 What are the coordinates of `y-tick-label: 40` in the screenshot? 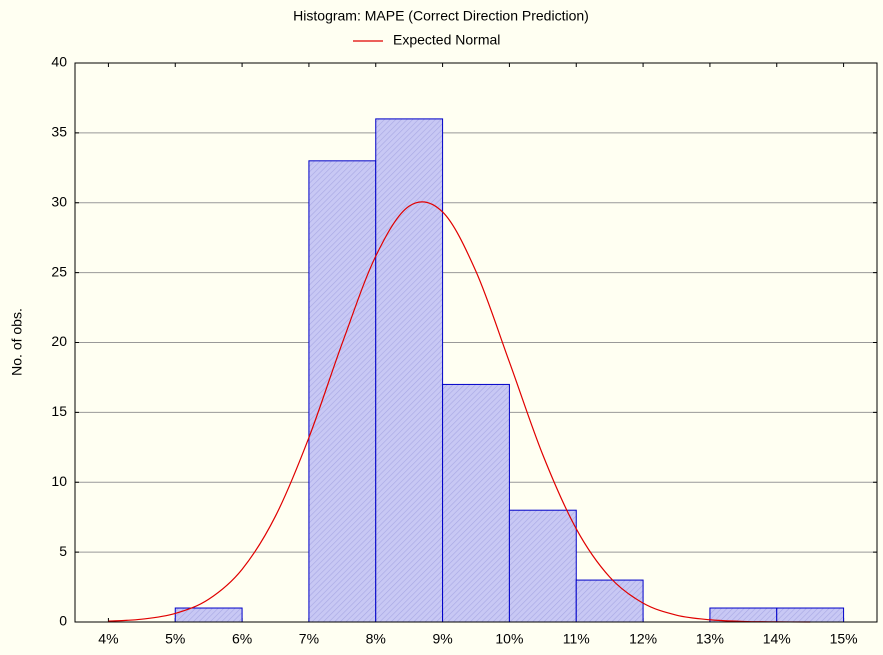 It's located at (59, 62).